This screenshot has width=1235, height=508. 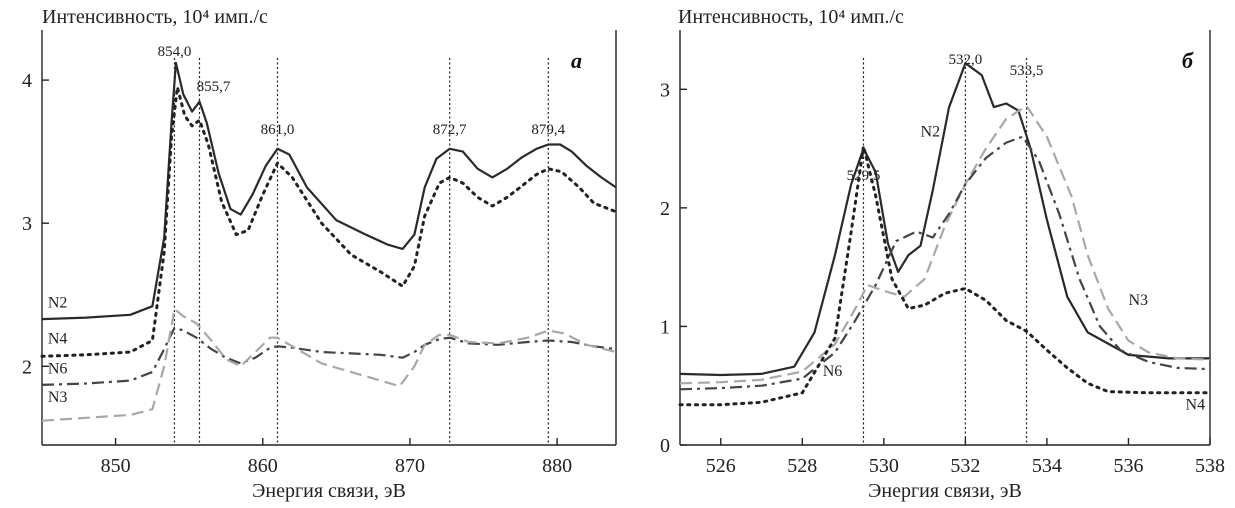 I want to click on peak-label: 533,5, so click(x=1027, y=71).